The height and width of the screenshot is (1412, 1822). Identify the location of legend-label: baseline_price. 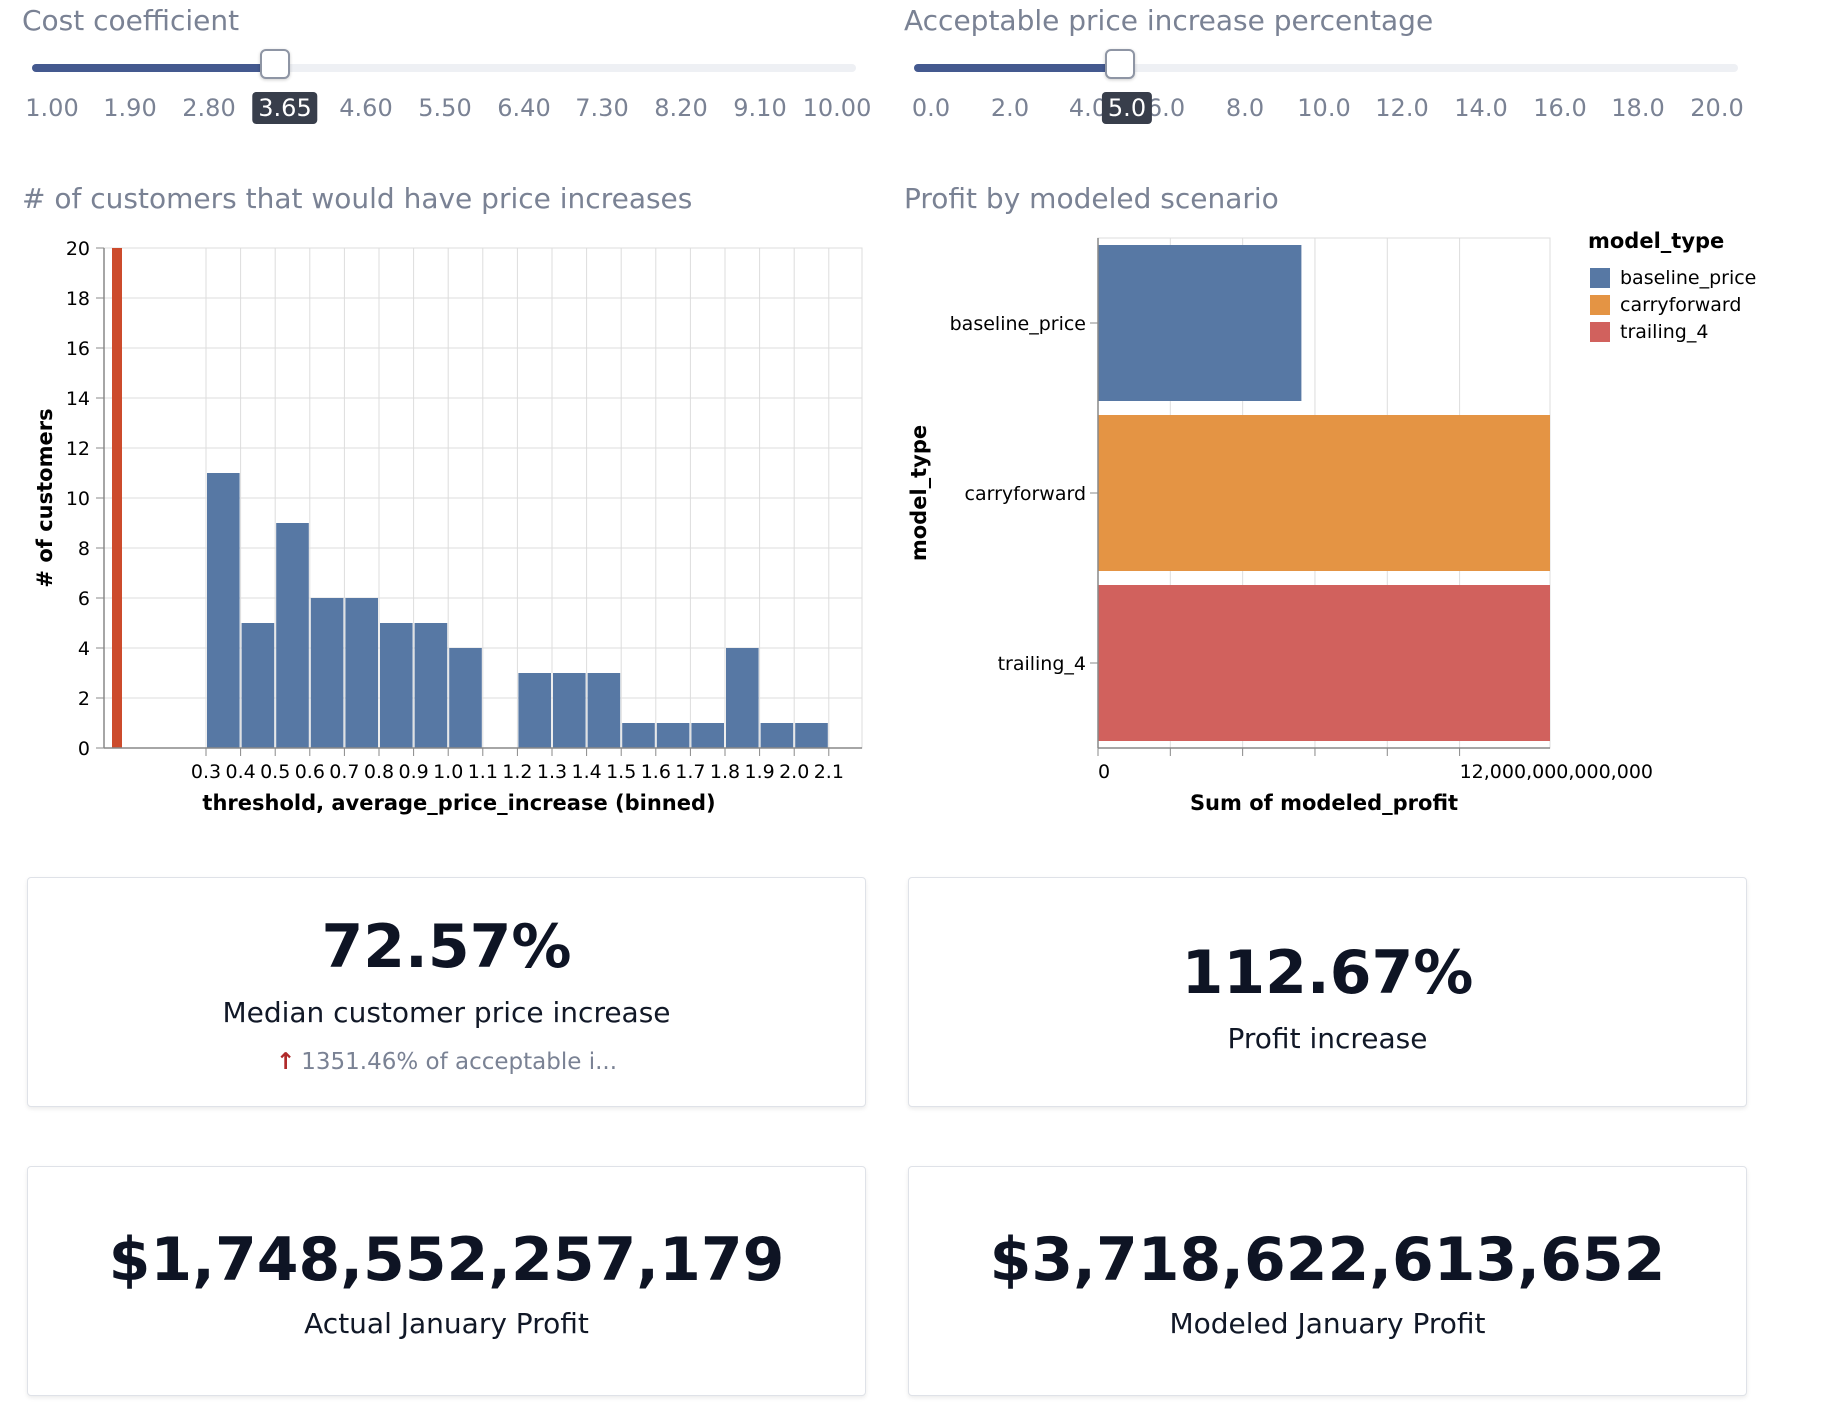
(1688, 278).